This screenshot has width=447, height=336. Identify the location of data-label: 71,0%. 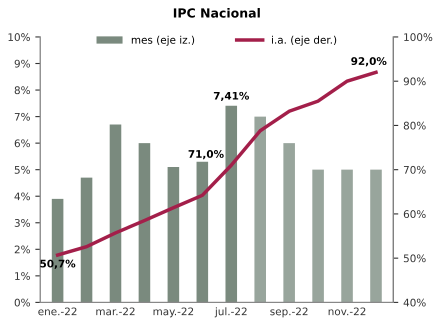
(206, 155).